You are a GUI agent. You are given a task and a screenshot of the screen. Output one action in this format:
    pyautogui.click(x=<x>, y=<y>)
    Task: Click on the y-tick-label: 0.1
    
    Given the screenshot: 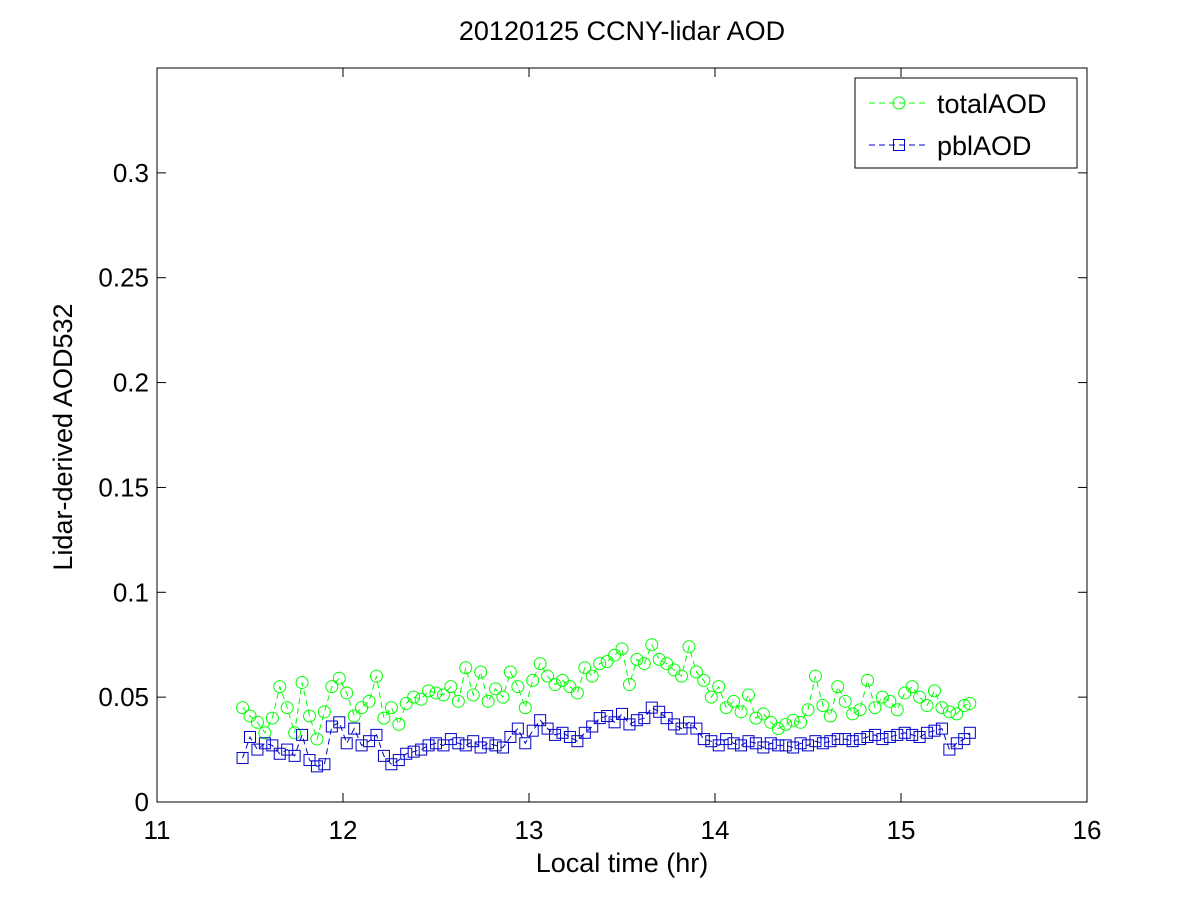 What is the action you would take?
    pyautogui.click(x=131, y=592)
    